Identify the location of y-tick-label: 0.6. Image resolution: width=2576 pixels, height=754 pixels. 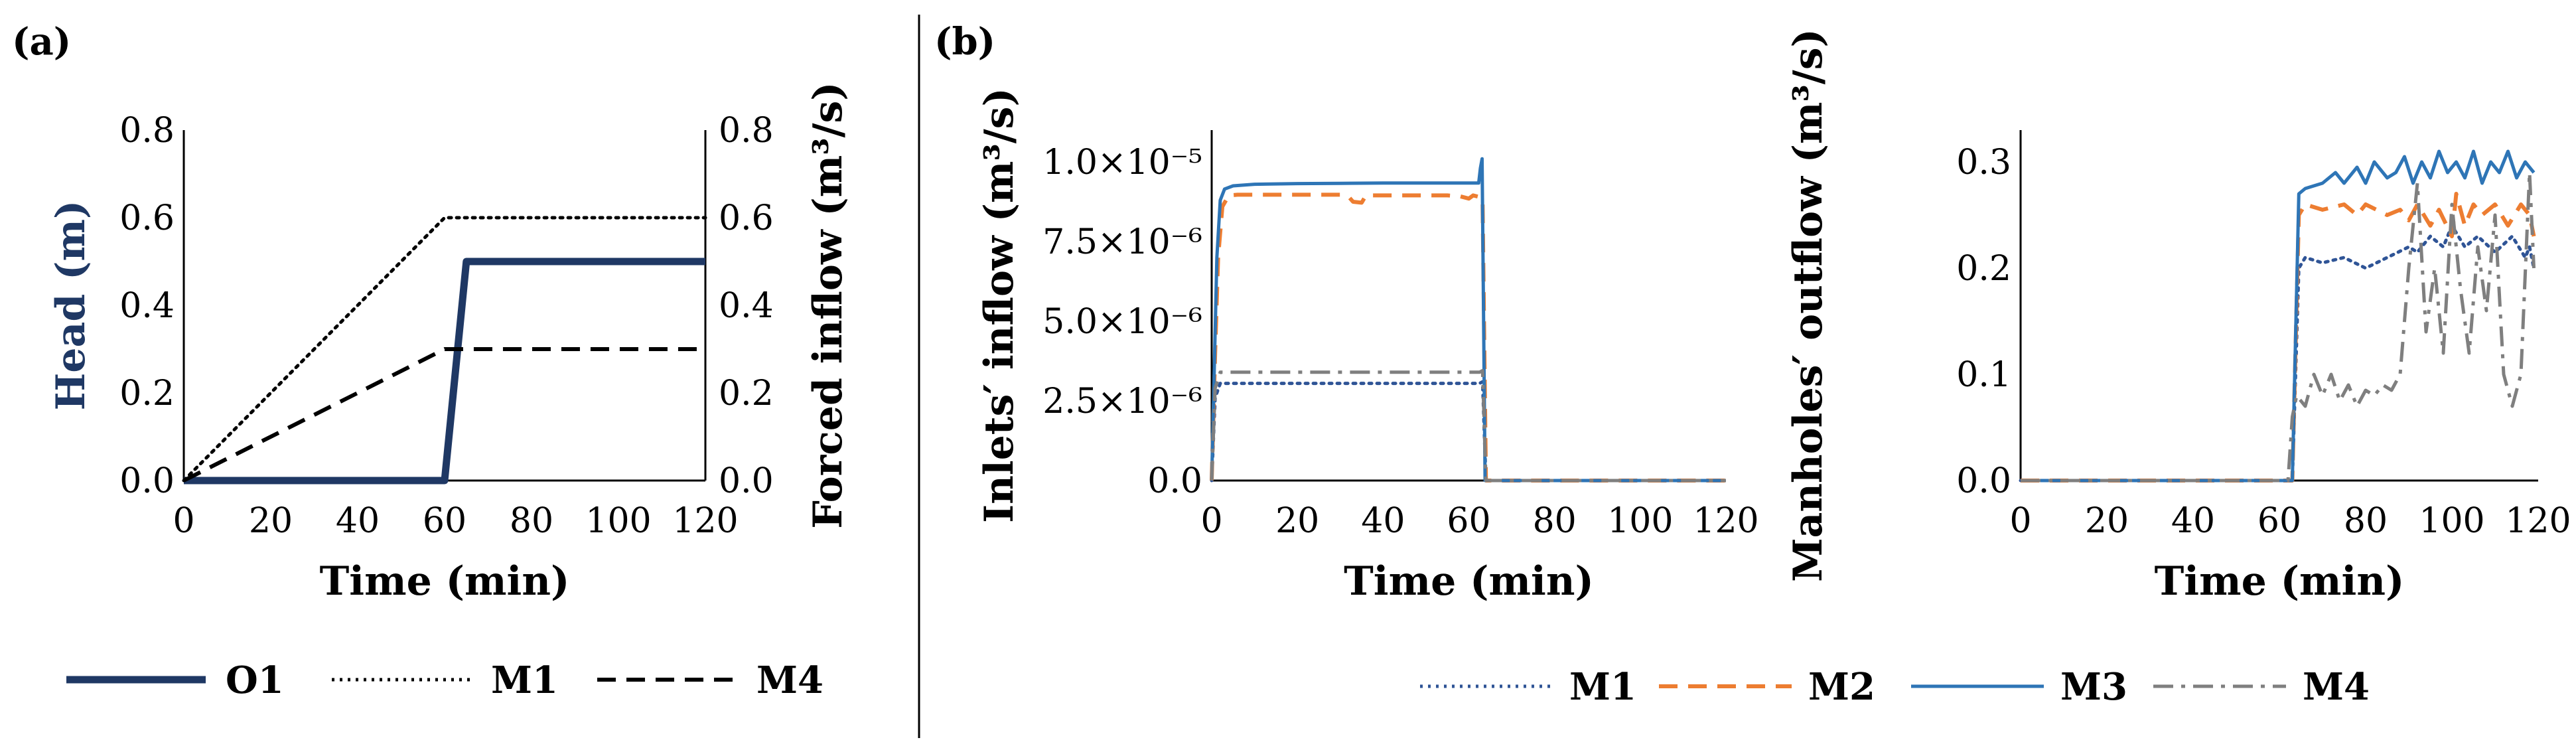
(147, 218).